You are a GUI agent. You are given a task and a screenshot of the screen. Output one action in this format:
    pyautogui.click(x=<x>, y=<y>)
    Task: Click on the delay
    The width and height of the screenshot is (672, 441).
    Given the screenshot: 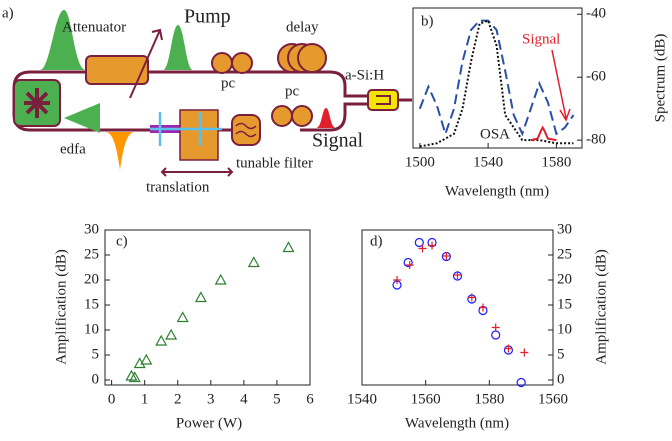 What is the action you would take?
    pyautogui.click(x=312, y=58)
    